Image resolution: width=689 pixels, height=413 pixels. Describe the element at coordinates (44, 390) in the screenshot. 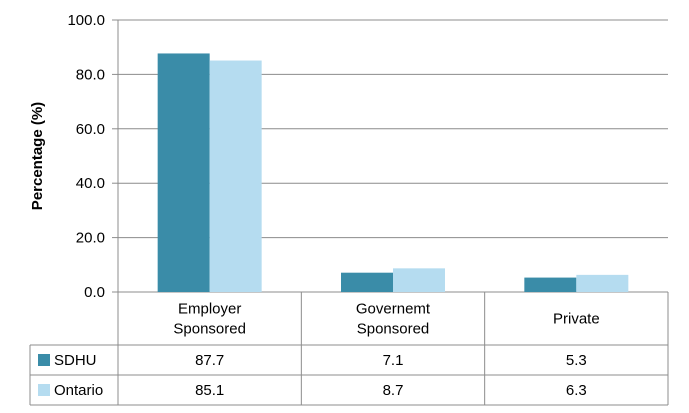

I see `legend-key-ontario` at that location.